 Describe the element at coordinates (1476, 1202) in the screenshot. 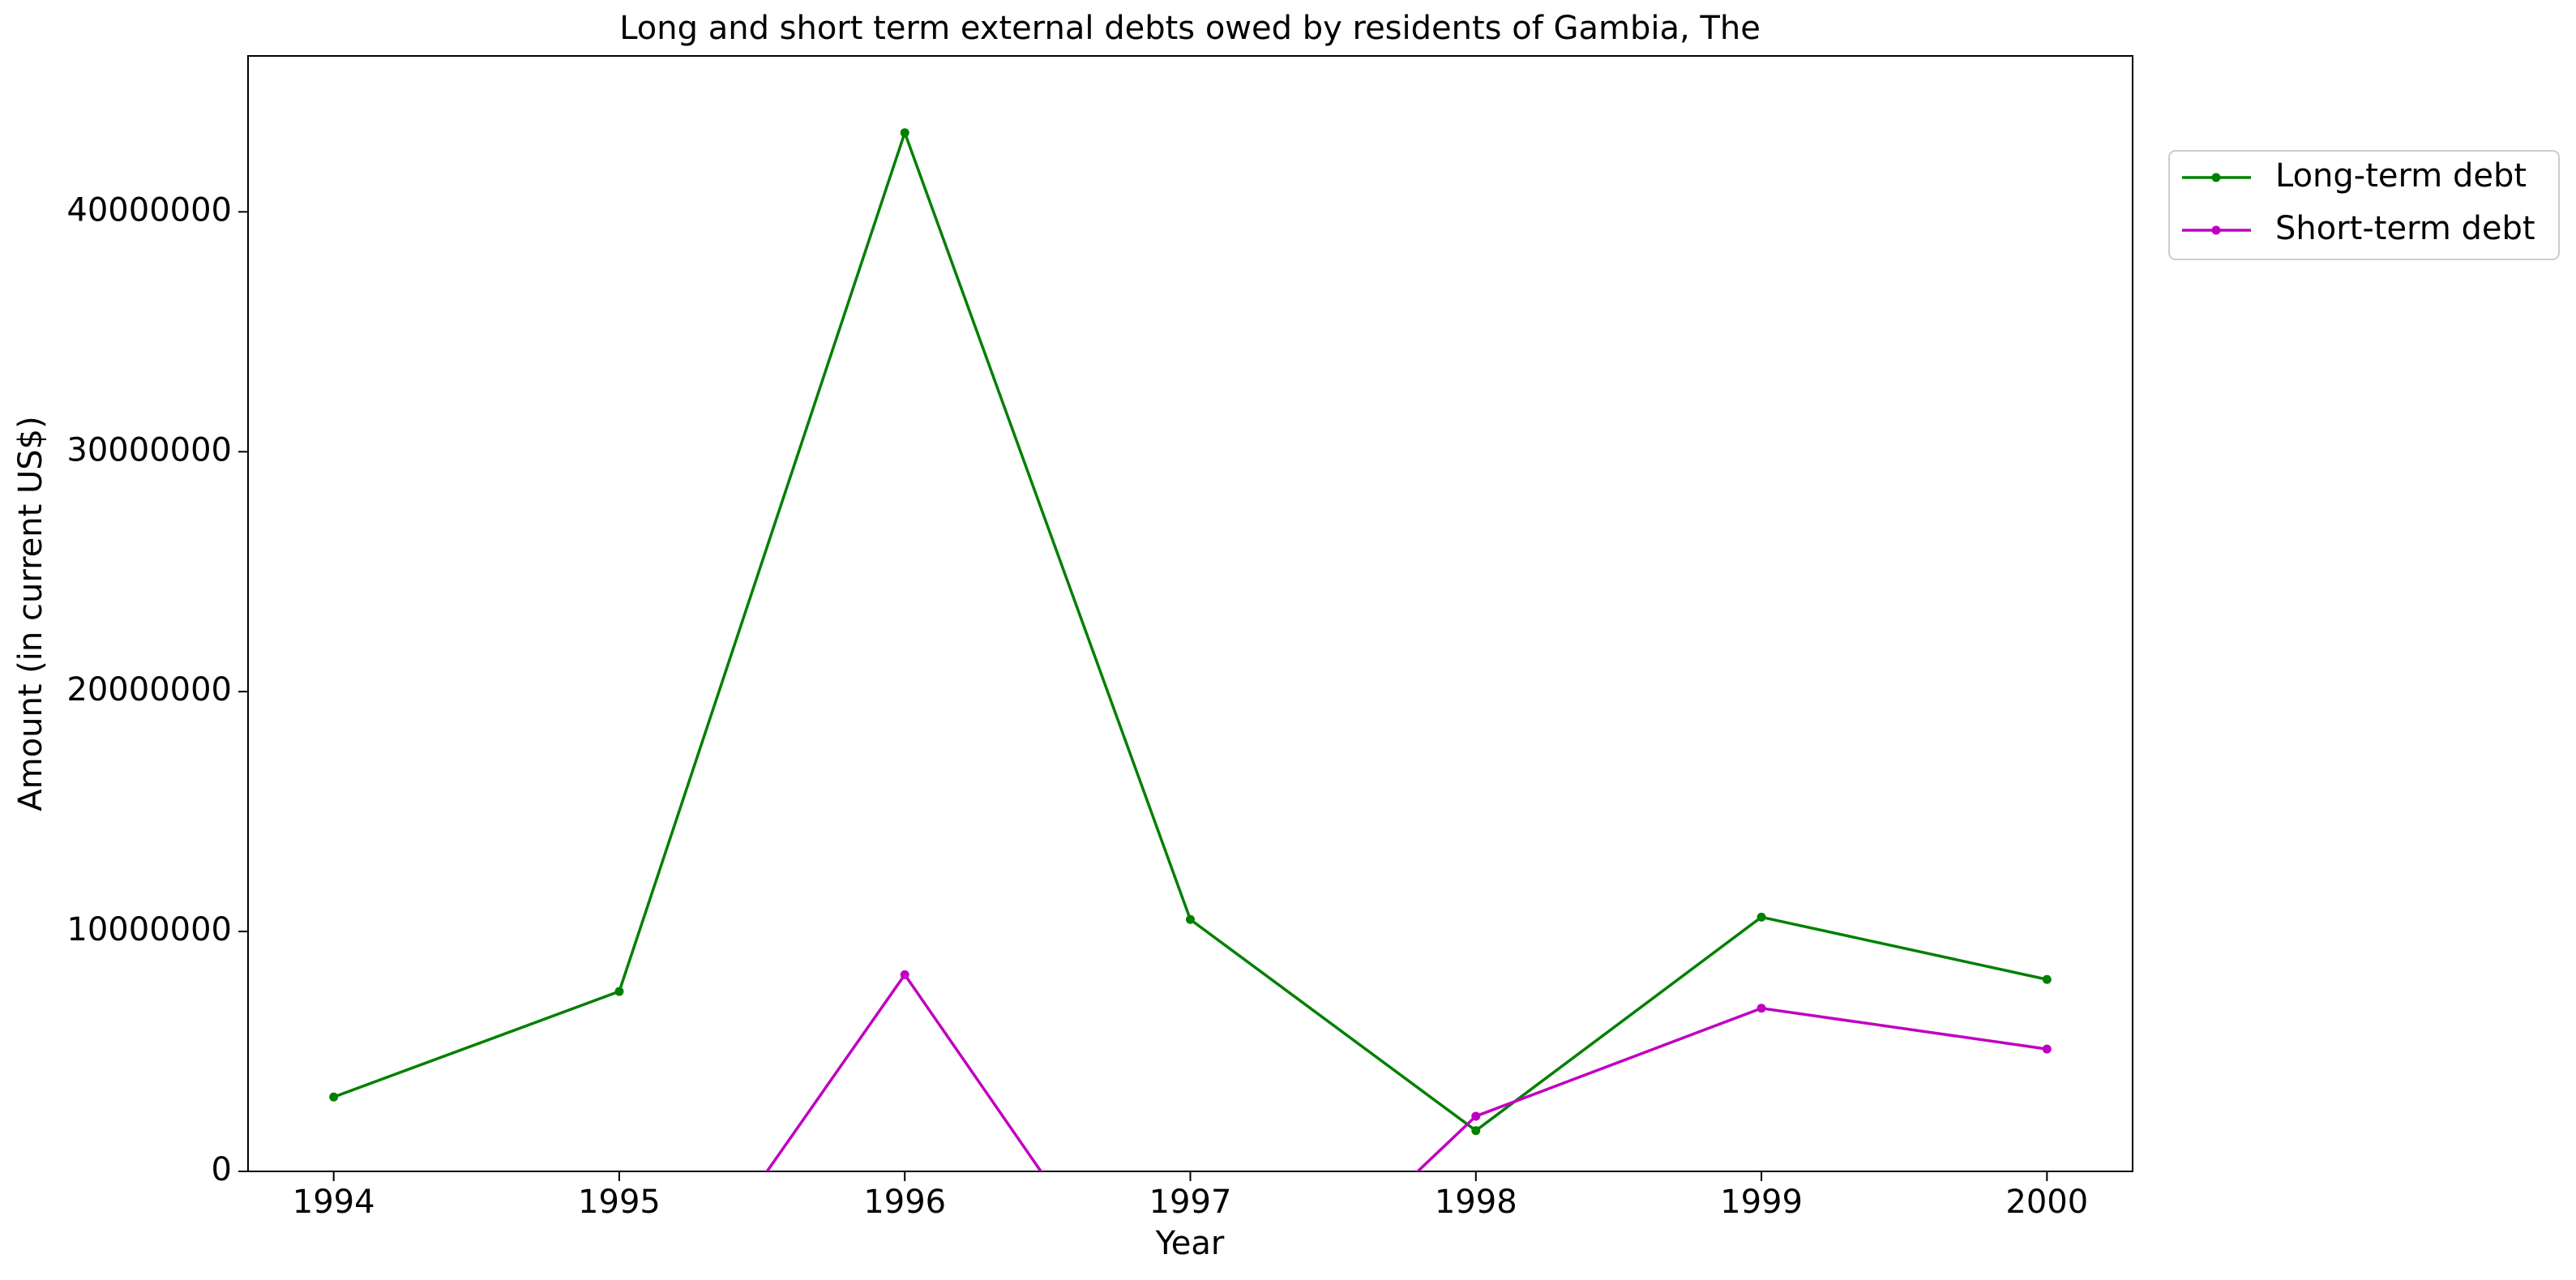

I see `x-tick-label: 1998` at that location.